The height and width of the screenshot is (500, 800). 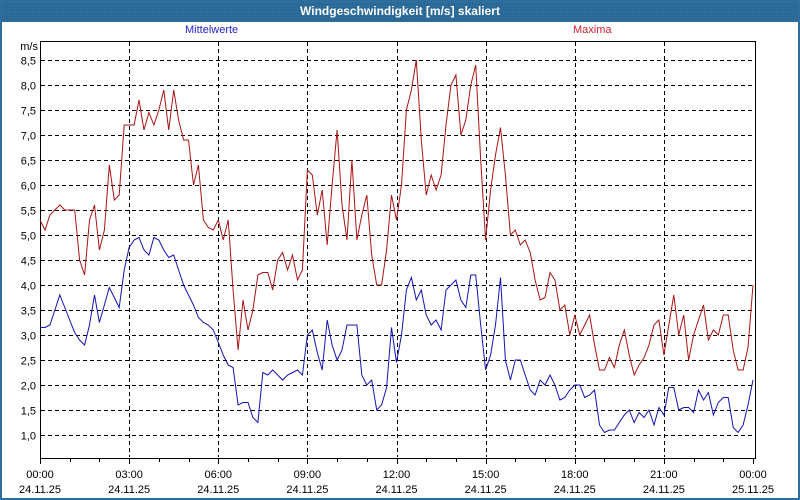 What do you see at coordinates (575, 475) in the screenshot?
I see `x-tick-time: 18:00` at bounding box center [575, 475].